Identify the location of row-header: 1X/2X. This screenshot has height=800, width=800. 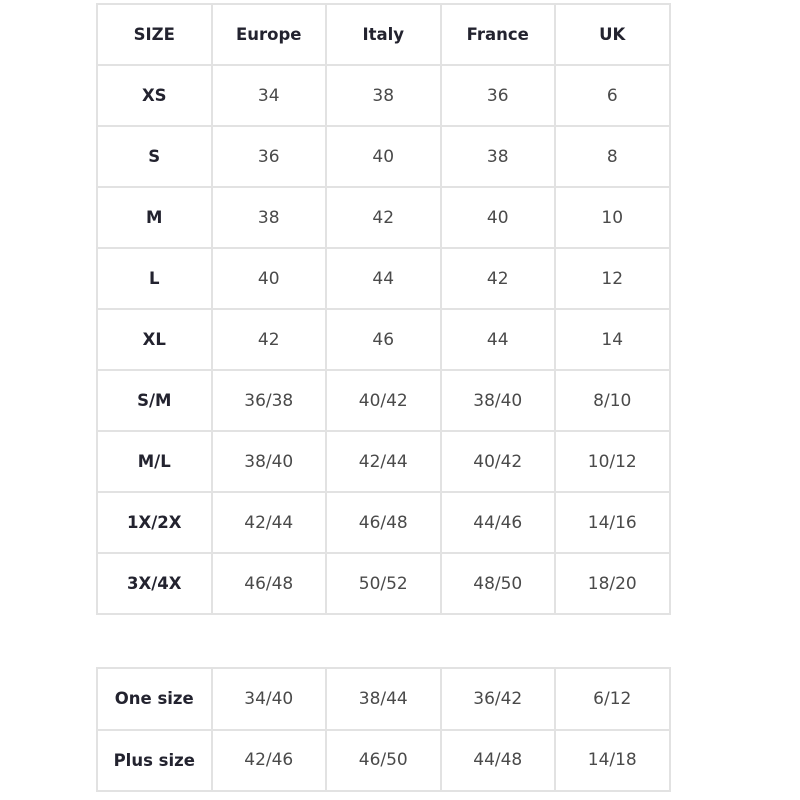
(154, 522).